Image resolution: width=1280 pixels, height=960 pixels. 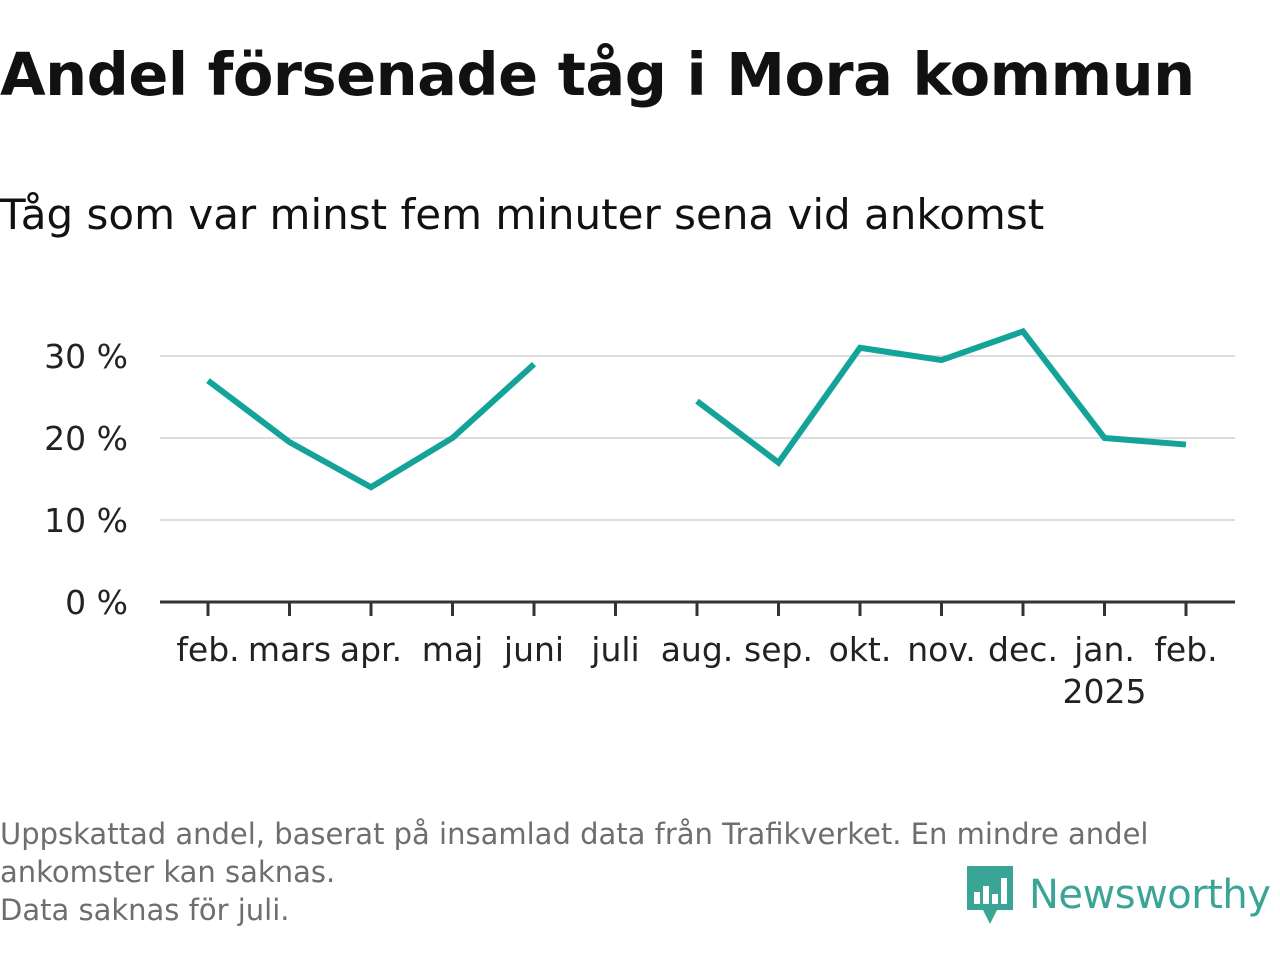 I want to click on x-tick-label: maj, so click(x=453, y=649).